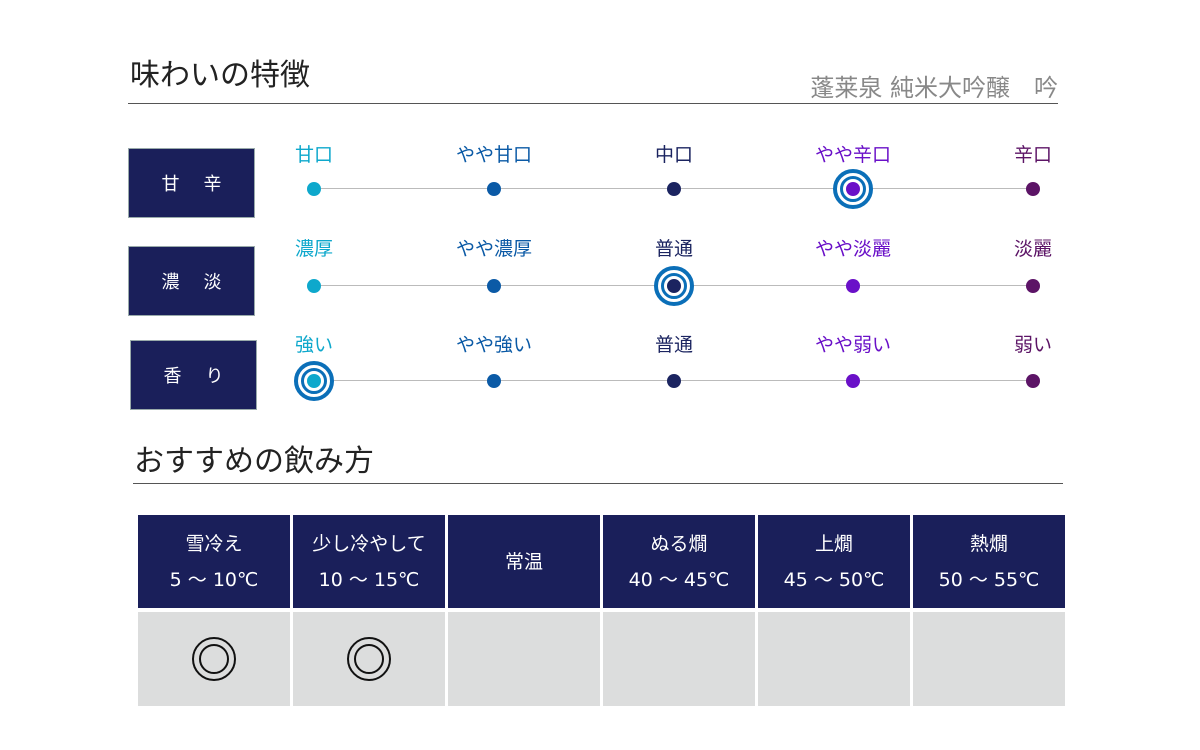  Describe the element at coordinates (679, 561) in the screenshot. I see `serving-header: ぬる燗 40 ～ 45℃` at that location.